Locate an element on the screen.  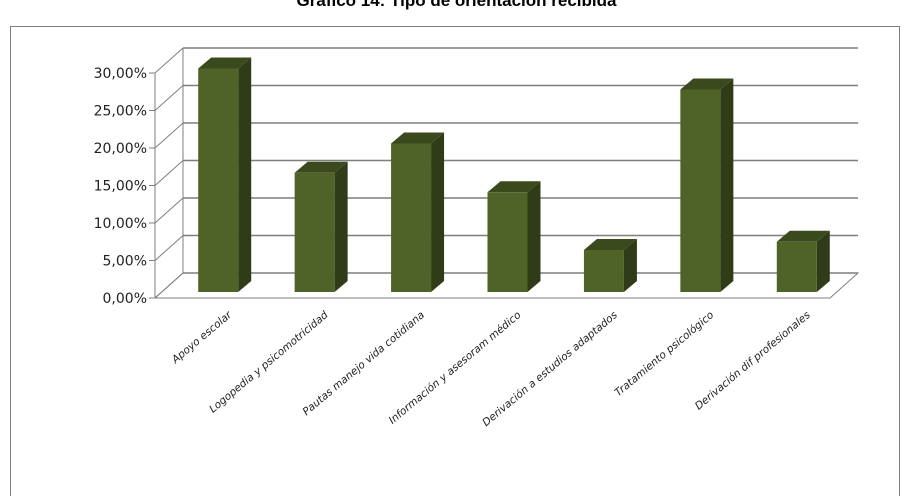
y-tick-label: 10,00% is located at coordinates (120, 224).